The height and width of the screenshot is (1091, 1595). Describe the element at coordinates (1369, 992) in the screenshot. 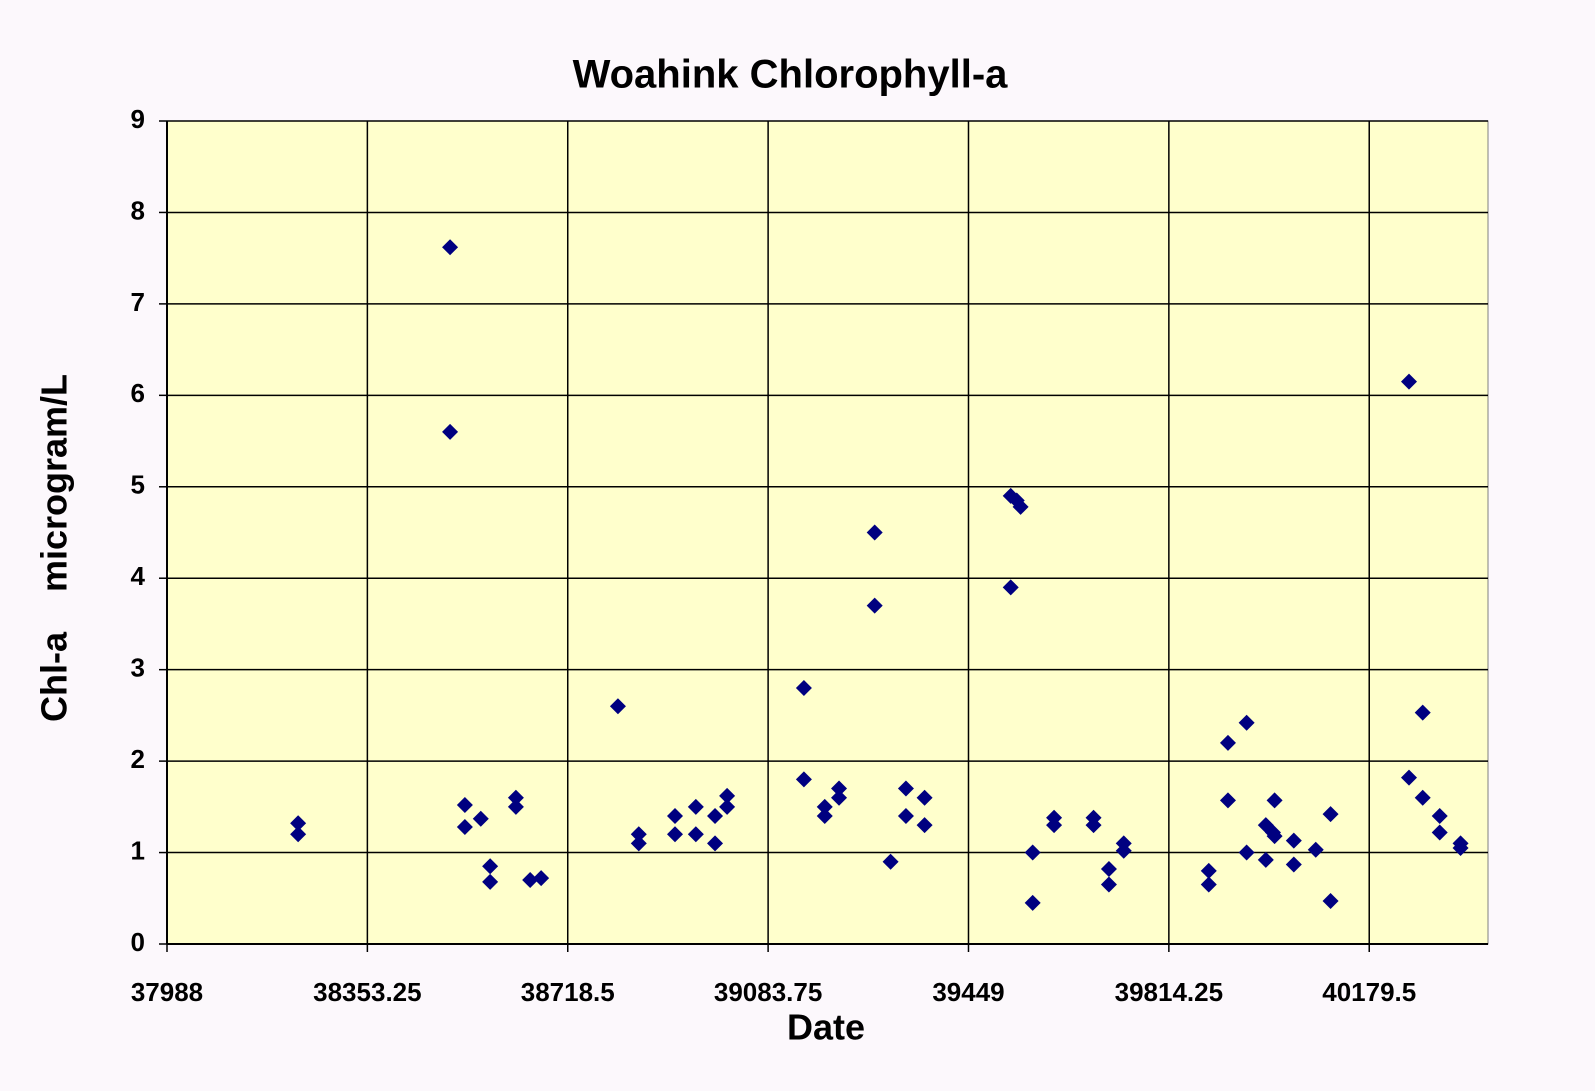

I see `x-tick-label: 40179.5` at that location.